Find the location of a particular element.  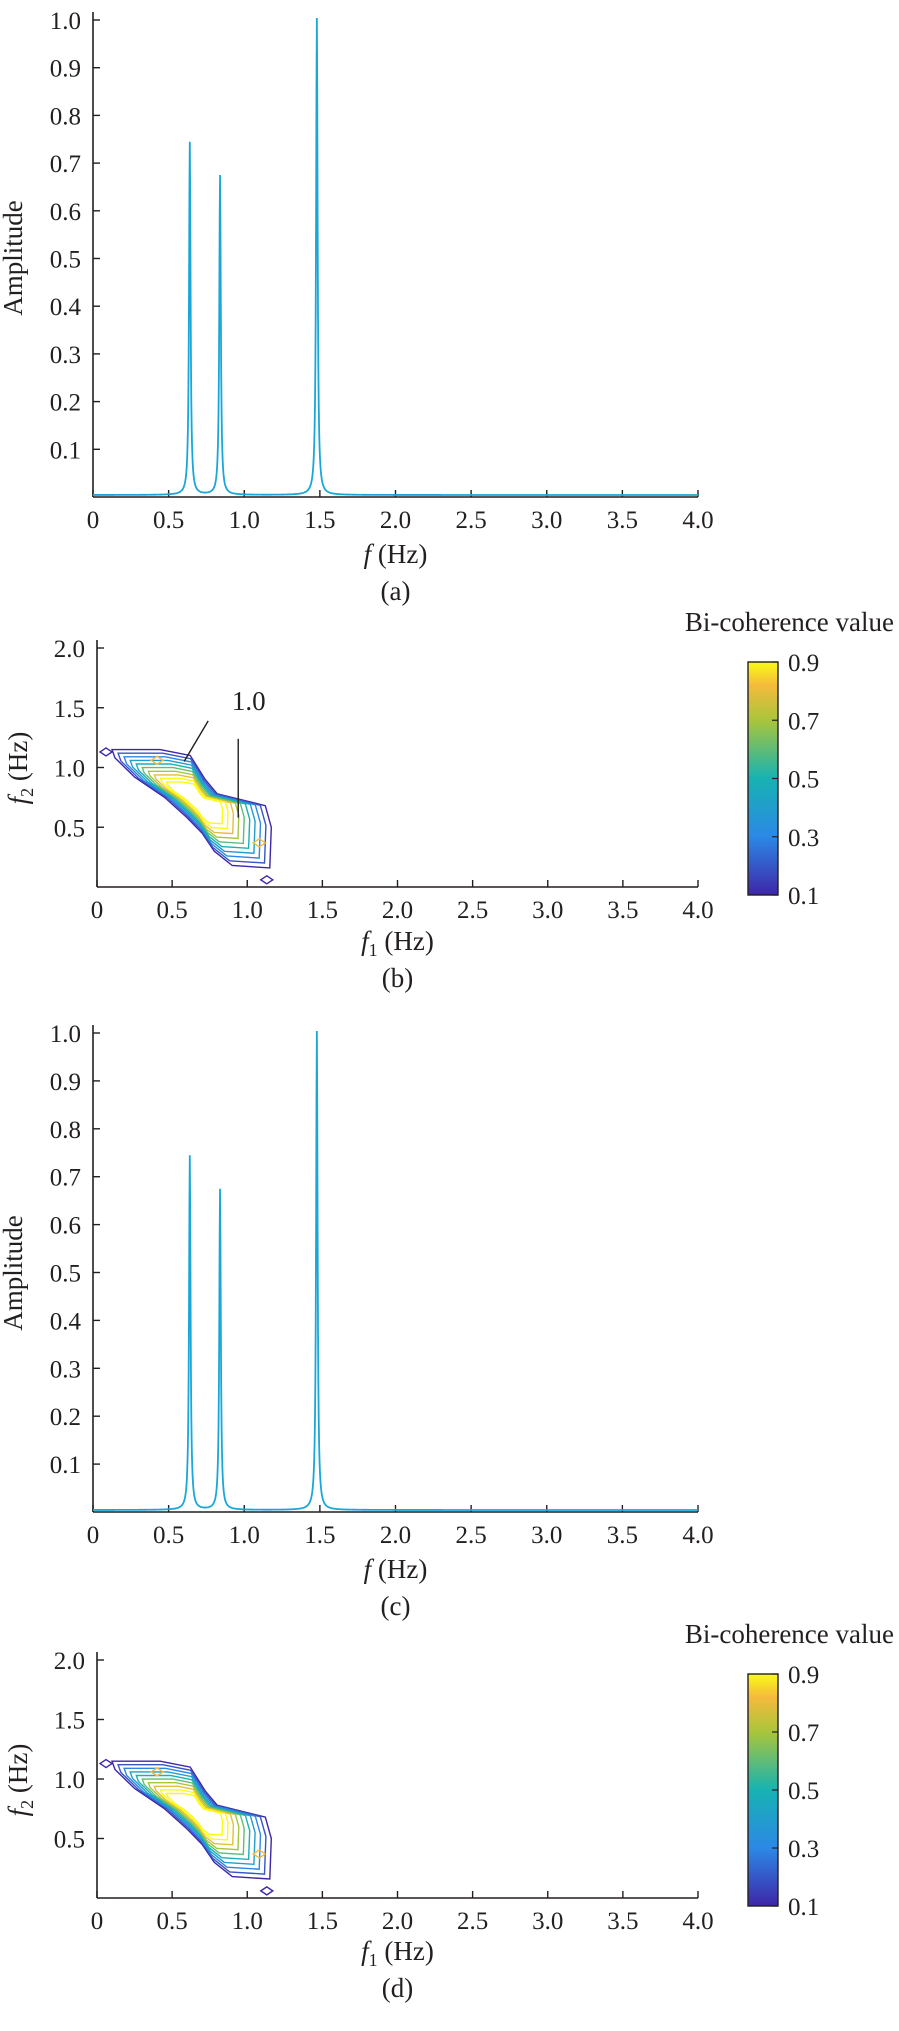

y-tick-label: 0.6 is located at coordinates (65, 1226).